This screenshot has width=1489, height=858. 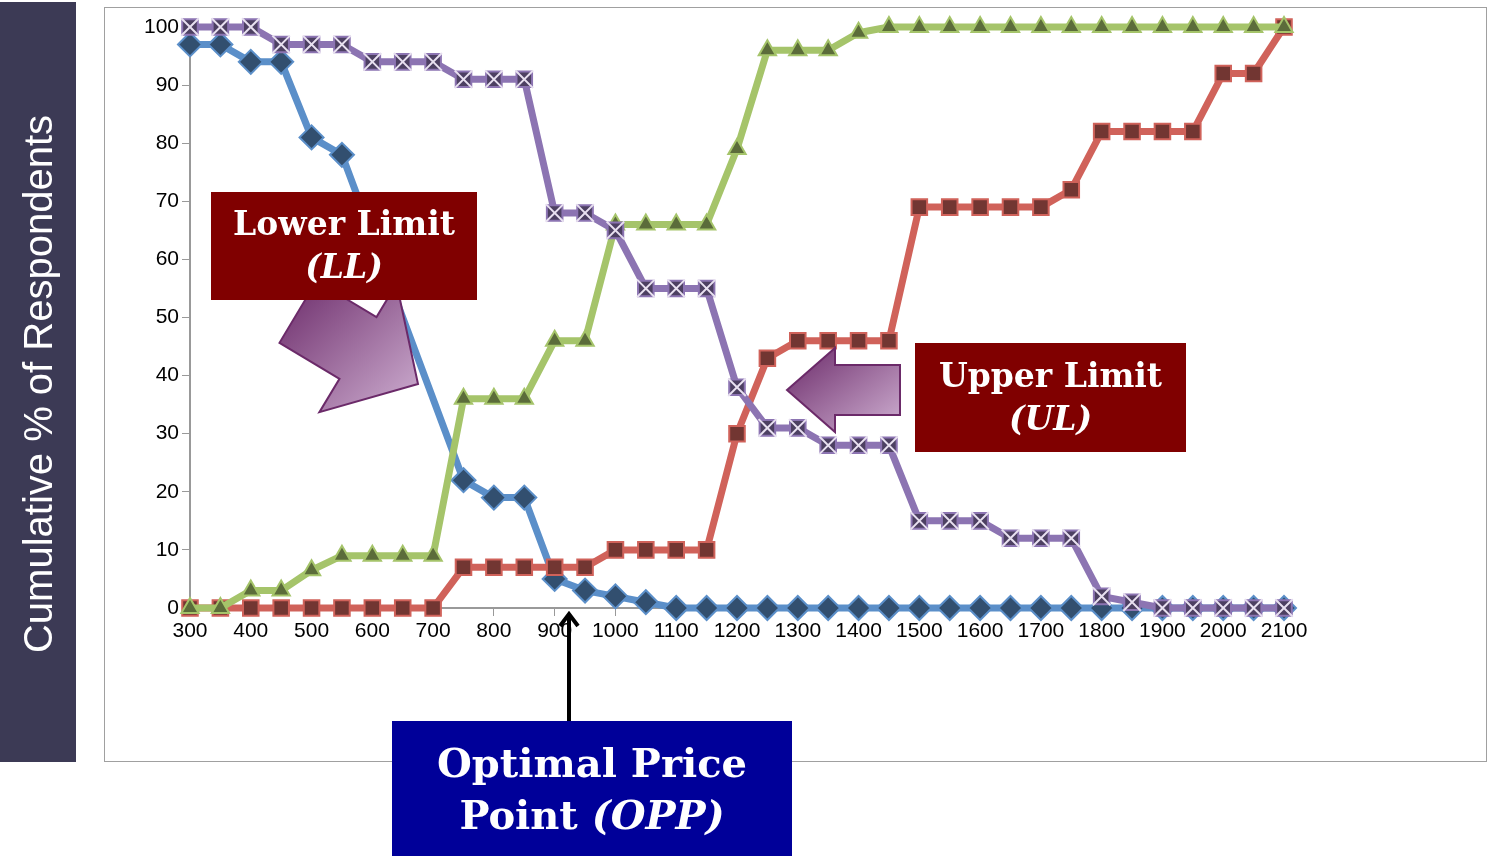 I want to click on x-tick-label: 300, so click(x=190, y=630).